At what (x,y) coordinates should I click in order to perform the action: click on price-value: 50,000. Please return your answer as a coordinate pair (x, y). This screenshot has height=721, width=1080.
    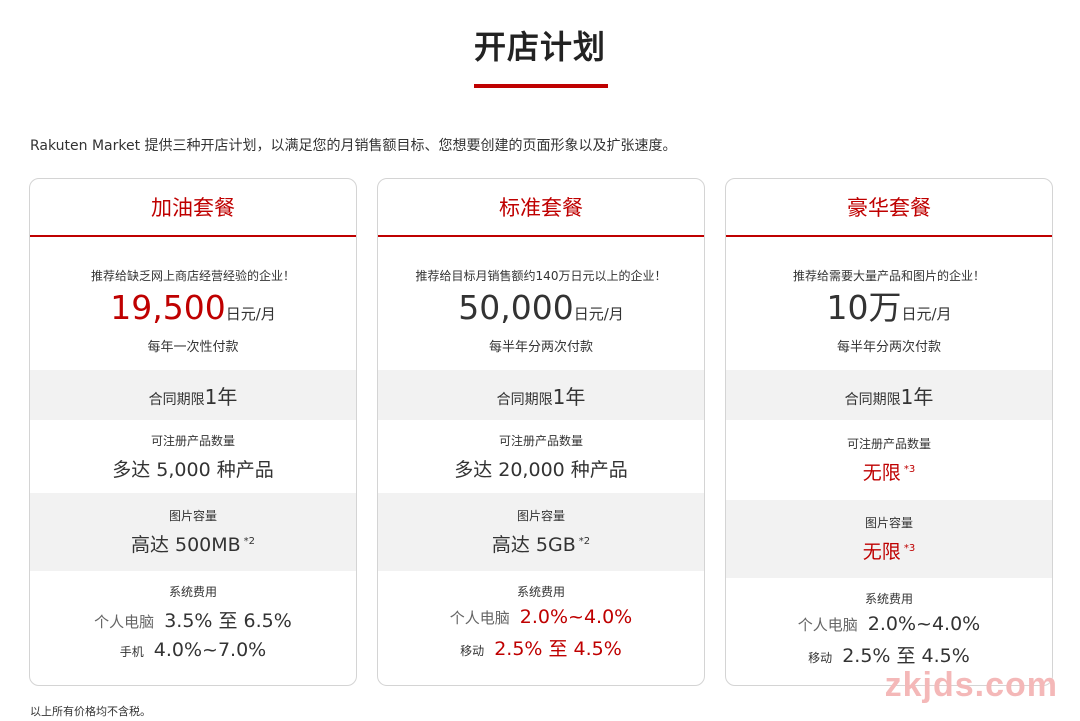
    Looking at the image, I should click on (516, 307).